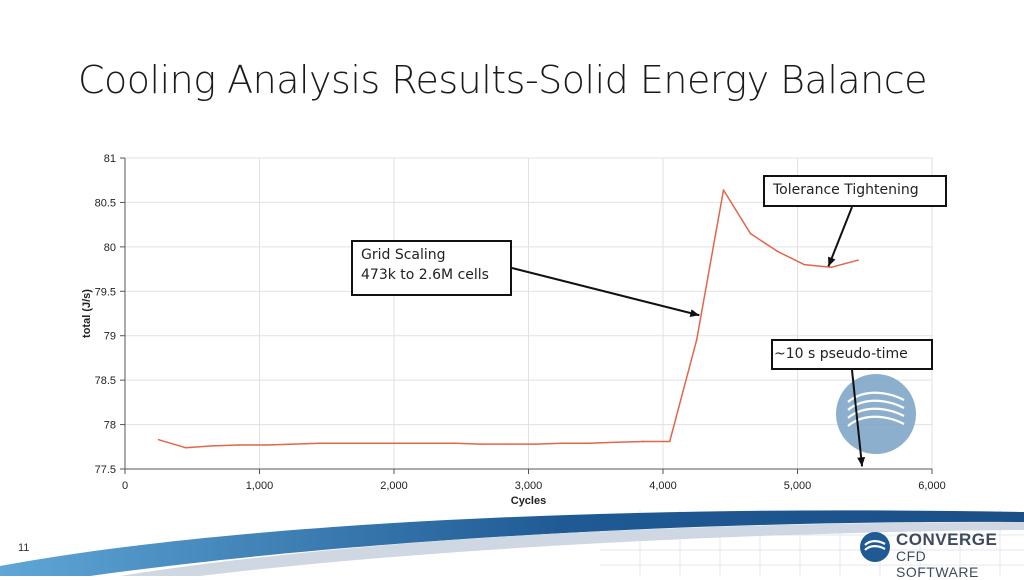 The height and width of the screenshot is (580, 1024). Describe the element at coordinates (110, 337) in the screenshot. I see `y-tick-label: 79` at that location.